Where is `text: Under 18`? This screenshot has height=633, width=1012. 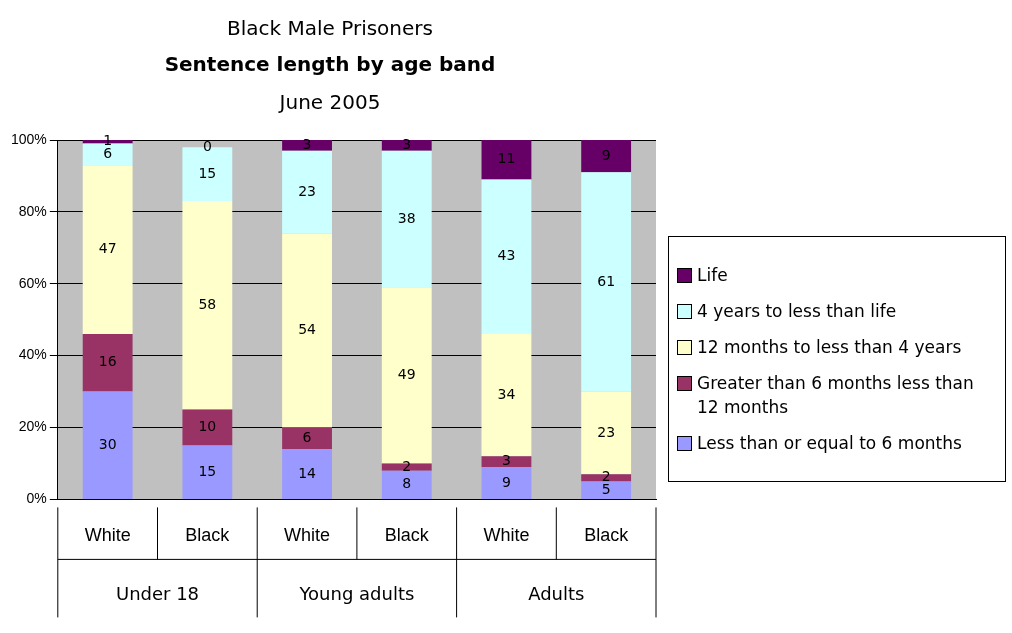
text: Under 18 is located at coordinates (157, 594).